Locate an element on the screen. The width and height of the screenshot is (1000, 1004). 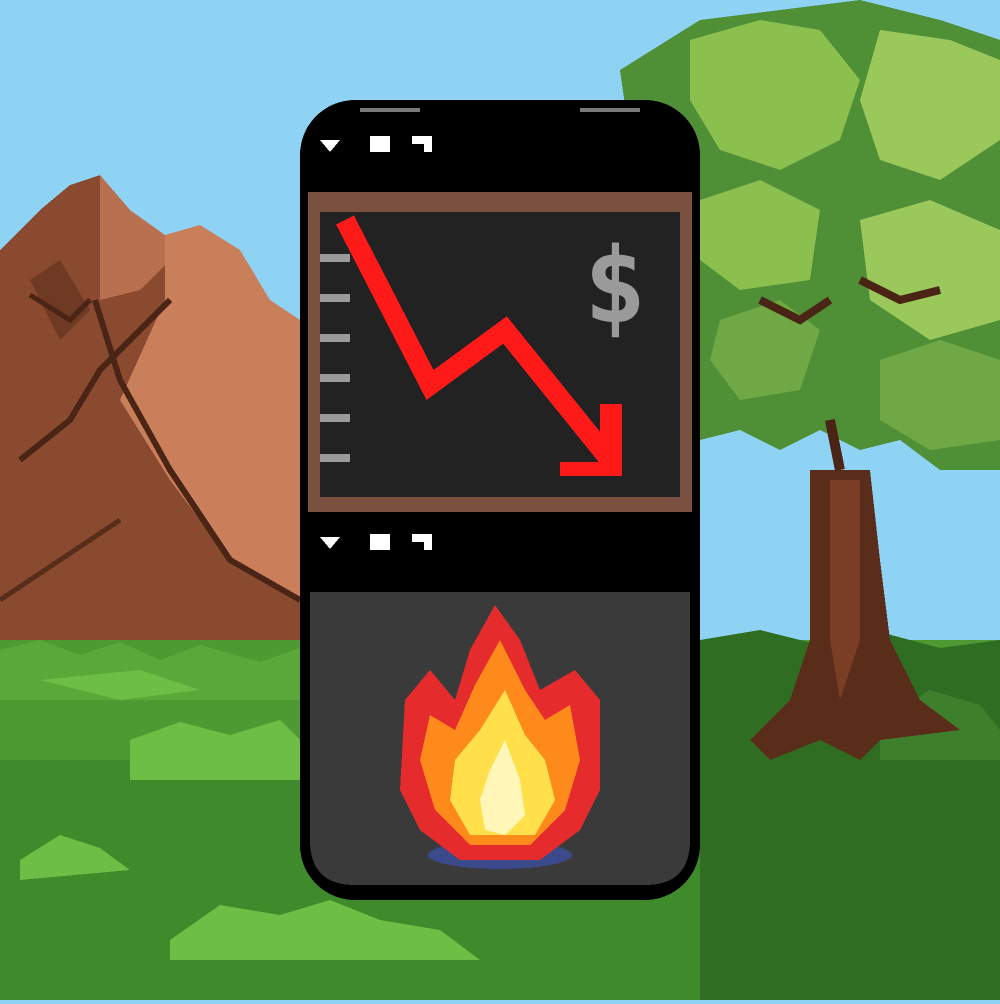
bottom-status-bar is located at coordinates (376, 542).